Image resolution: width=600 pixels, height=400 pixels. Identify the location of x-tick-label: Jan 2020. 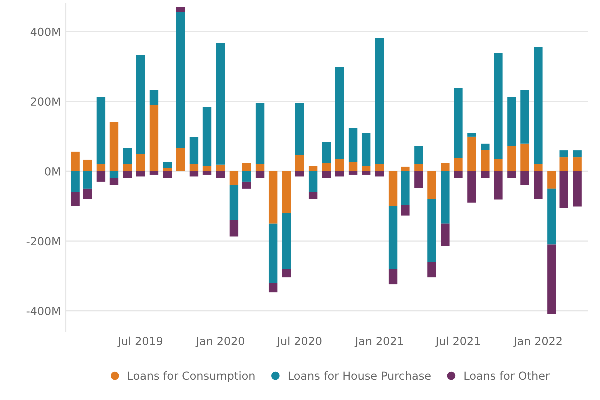
(220, 342).